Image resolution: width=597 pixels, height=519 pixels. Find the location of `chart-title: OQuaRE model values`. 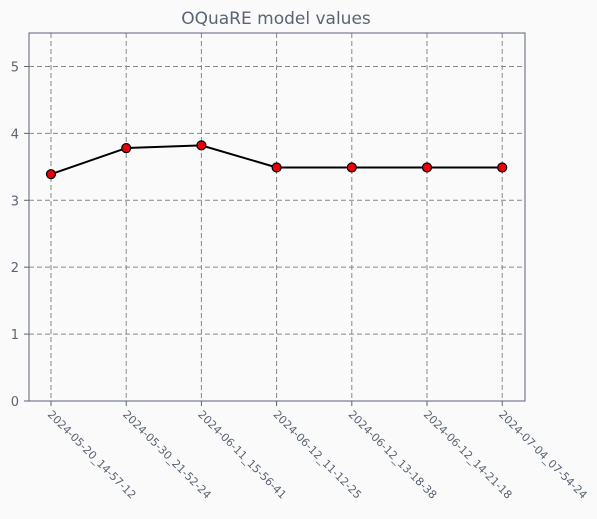

chart-title: OQuaRE model values is located at coordinates (276, 19).